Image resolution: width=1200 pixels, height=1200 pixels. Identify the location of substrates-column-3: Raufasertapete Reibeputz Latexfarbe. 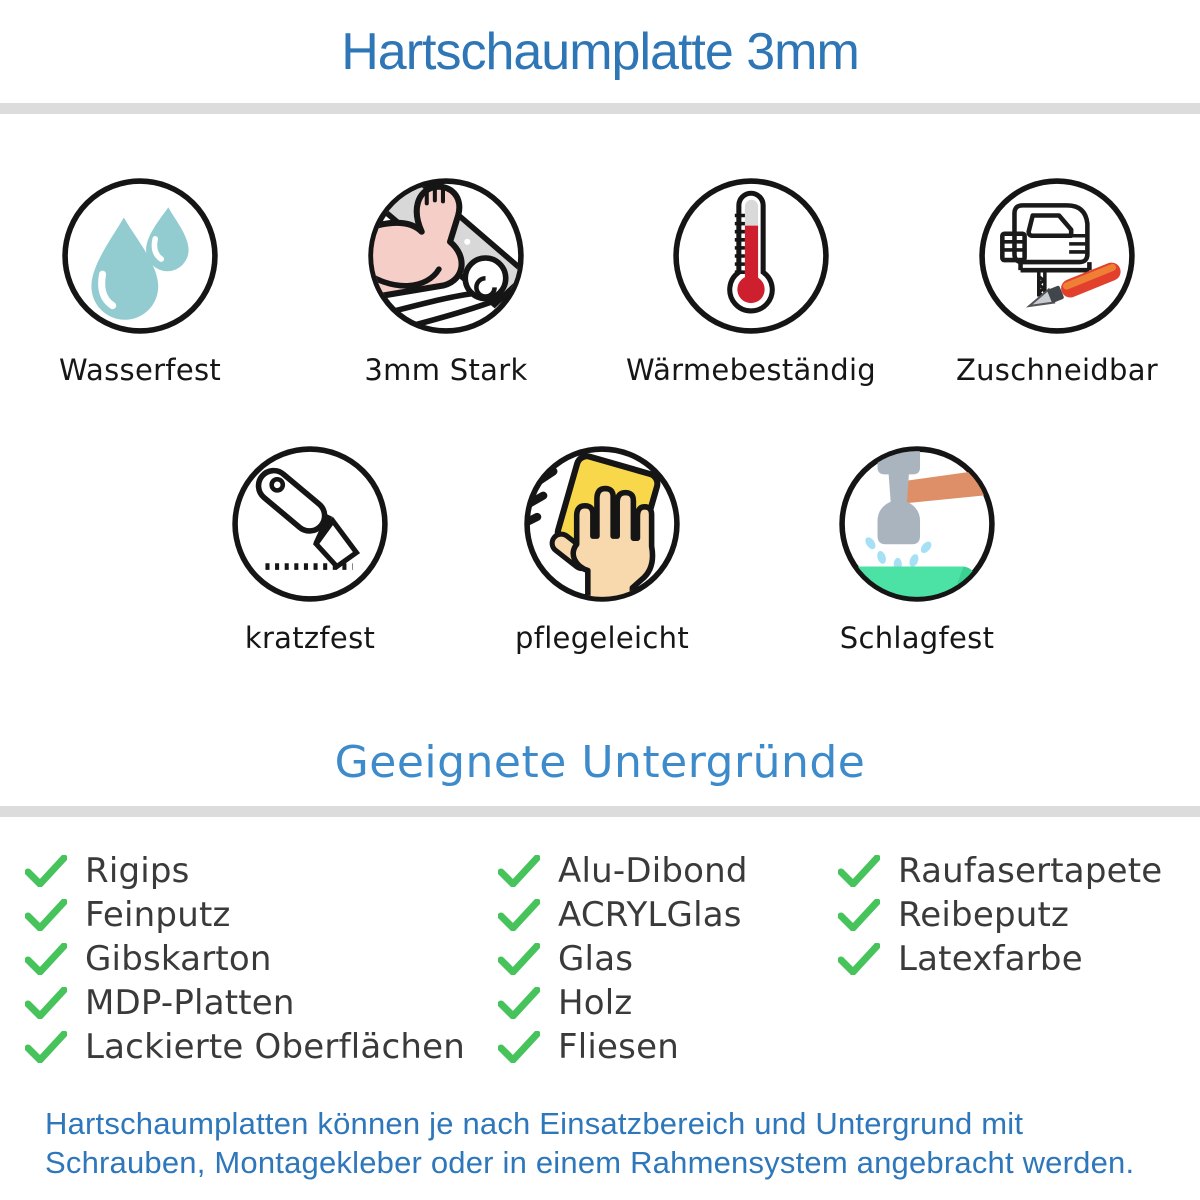
(1000, 915).